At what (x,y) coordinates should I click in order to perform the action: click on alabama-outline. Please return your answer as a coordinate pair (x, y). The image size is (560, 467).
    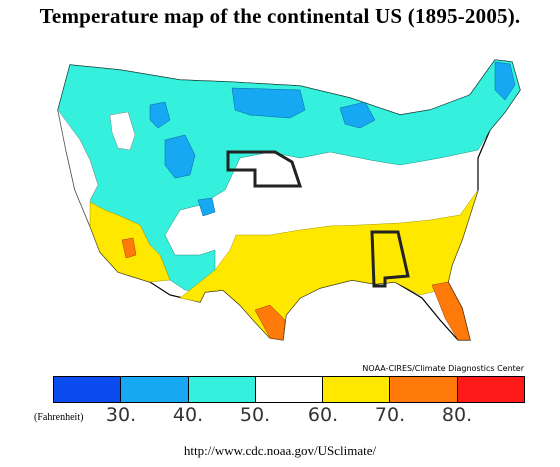
    Looking at the image, I should click on (390, 259).